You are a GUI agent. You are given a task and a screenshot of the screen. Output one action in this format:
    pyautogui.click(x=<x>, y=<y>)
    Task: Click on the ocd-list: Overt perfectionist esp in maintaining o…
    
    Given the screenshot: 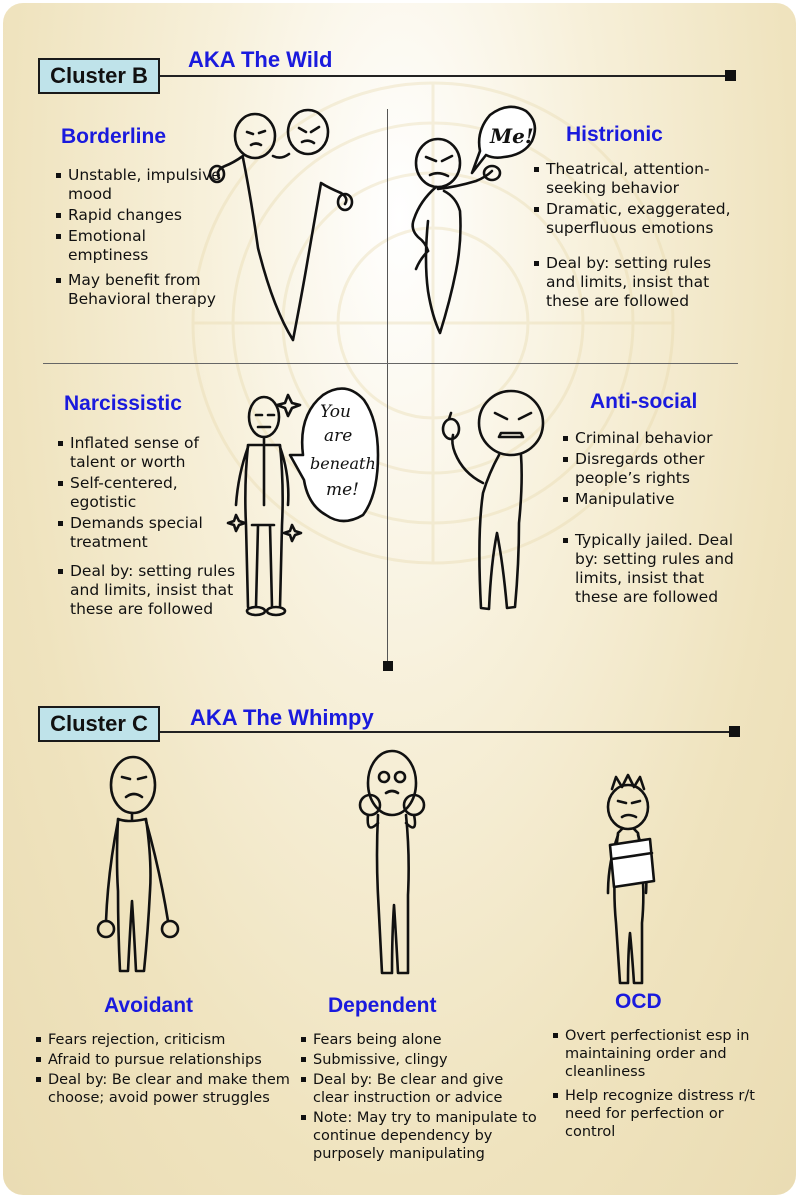 What is the action you would take?
    pyautogui.click(x=665, y=1085)
    